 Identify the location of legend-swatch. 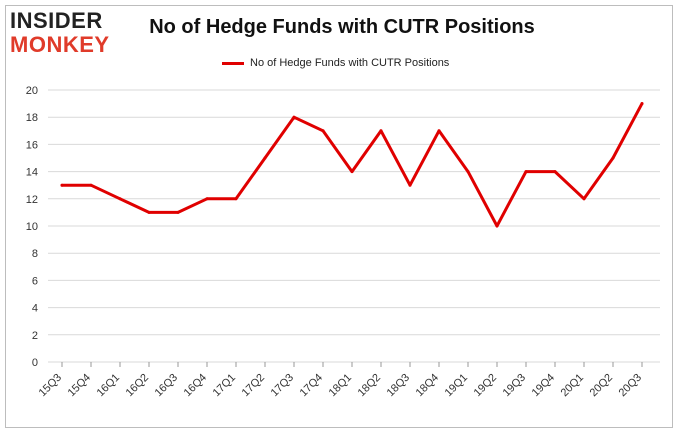
(233, 63).